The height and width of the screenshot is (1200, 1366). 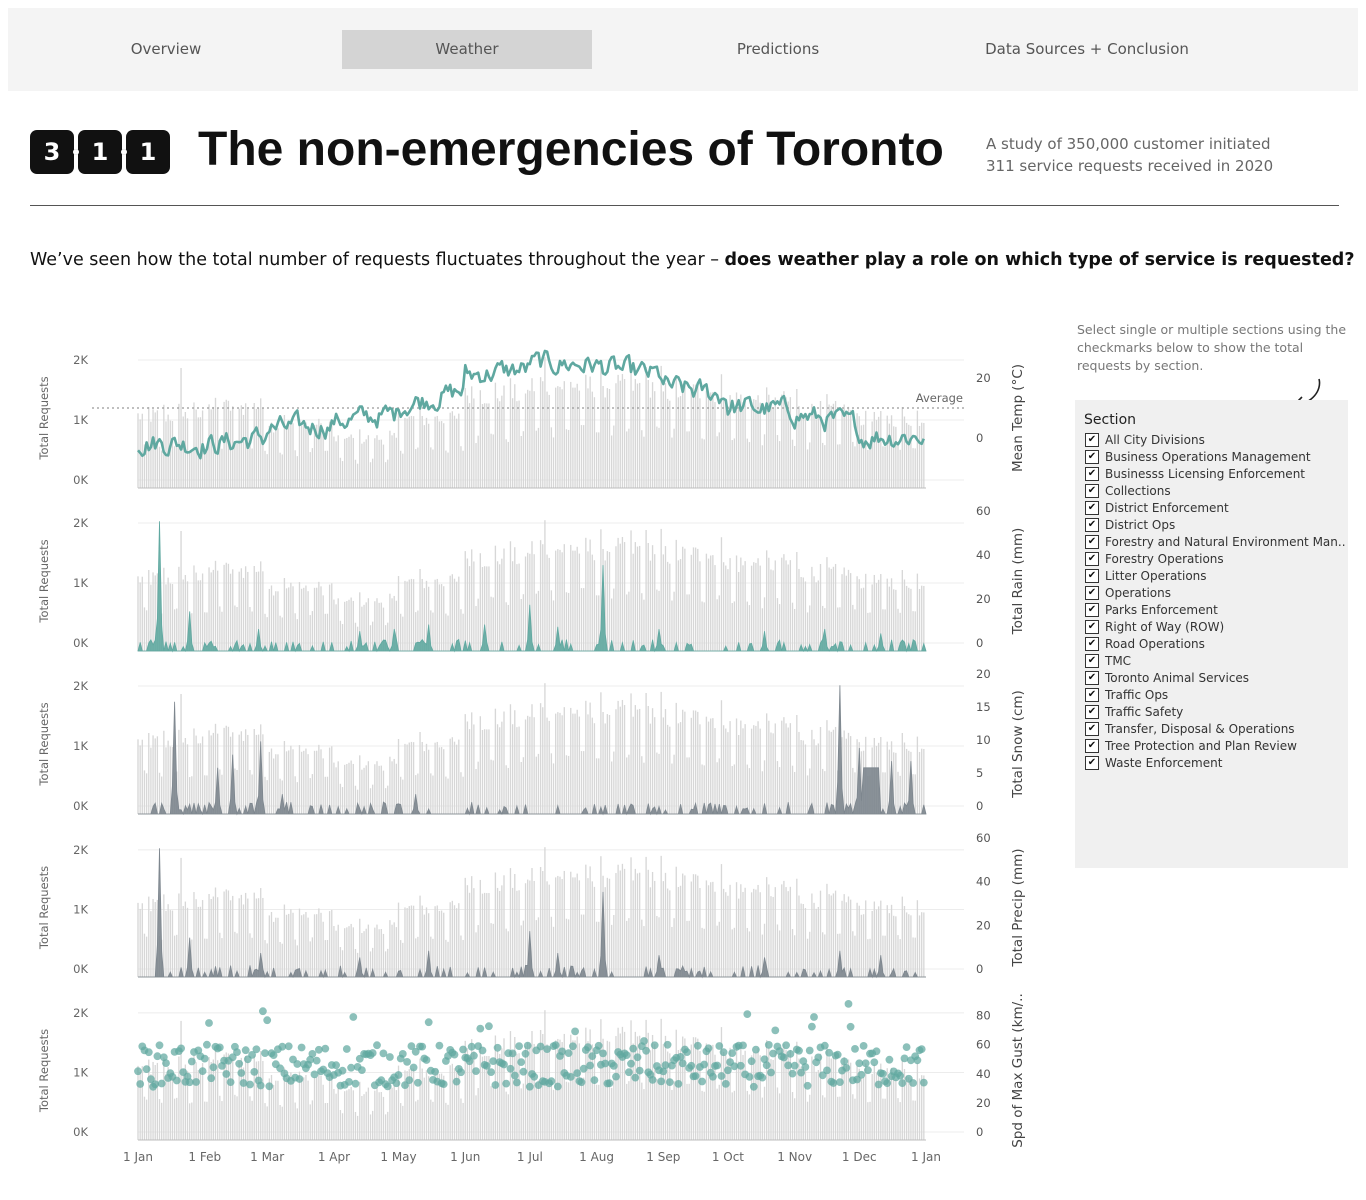 I want to click on section-item: ✔ All City Divisions, so click(x=1215, y=439).